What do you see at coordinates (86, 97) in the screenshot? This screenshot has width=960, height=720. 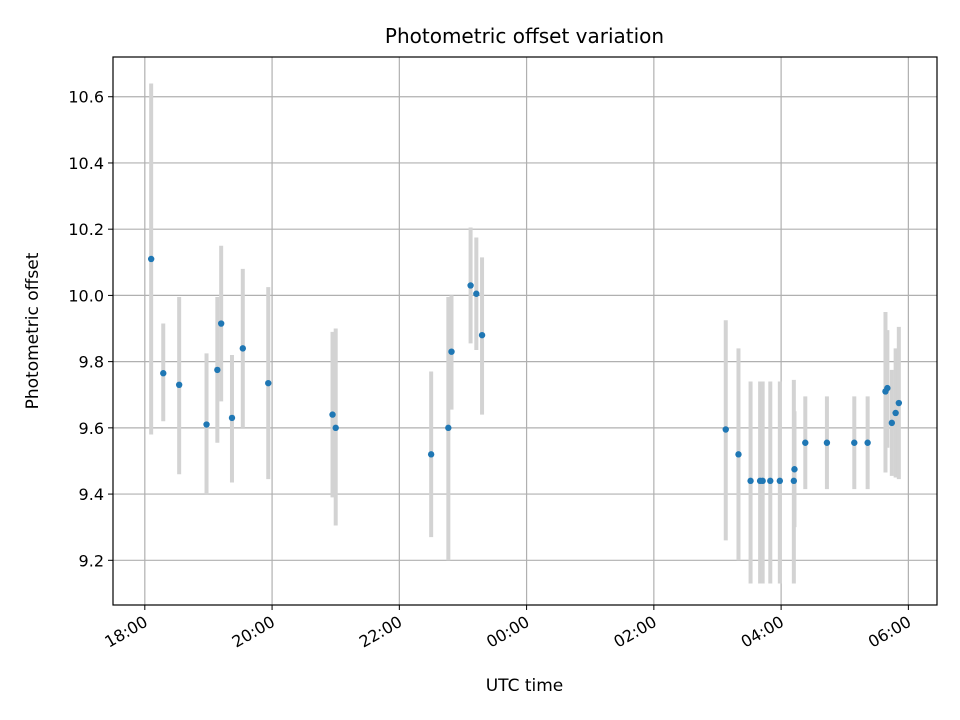 I see `y-tick-label: 10.6` at bounding box center [86, 97].